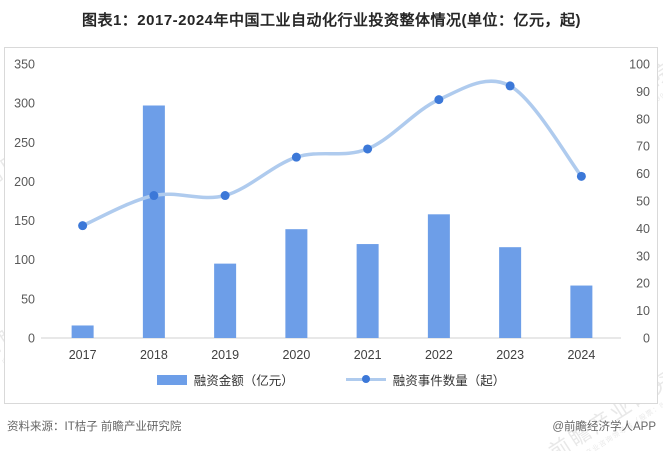 The image size is (663, 451). Describe the element at coordinates (510, 292) in the screenshot. I see `bar-2023` at that location.